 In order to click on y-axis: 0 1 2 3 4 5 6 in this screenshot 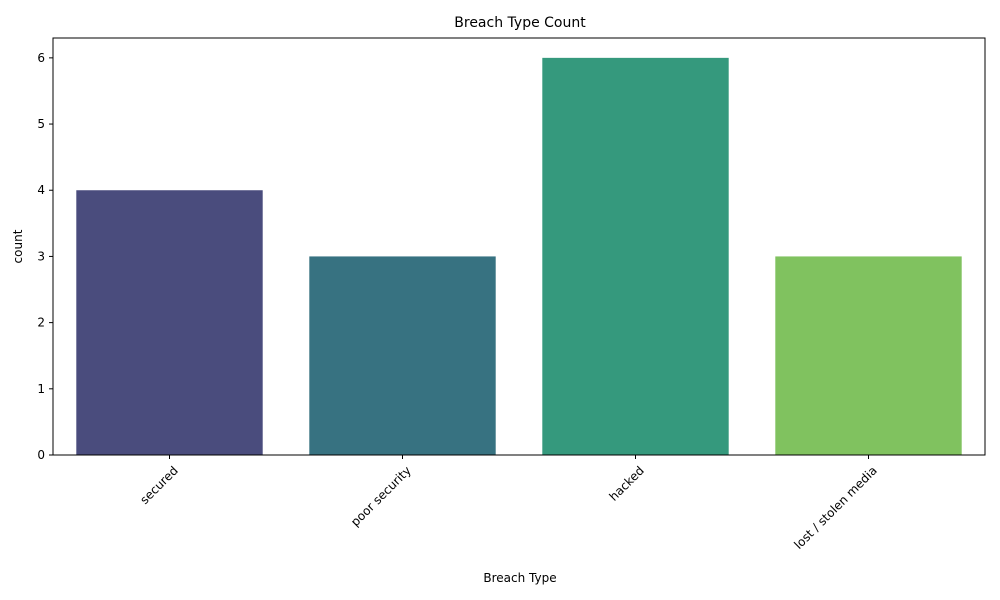, I will do `click(45, 256)`.